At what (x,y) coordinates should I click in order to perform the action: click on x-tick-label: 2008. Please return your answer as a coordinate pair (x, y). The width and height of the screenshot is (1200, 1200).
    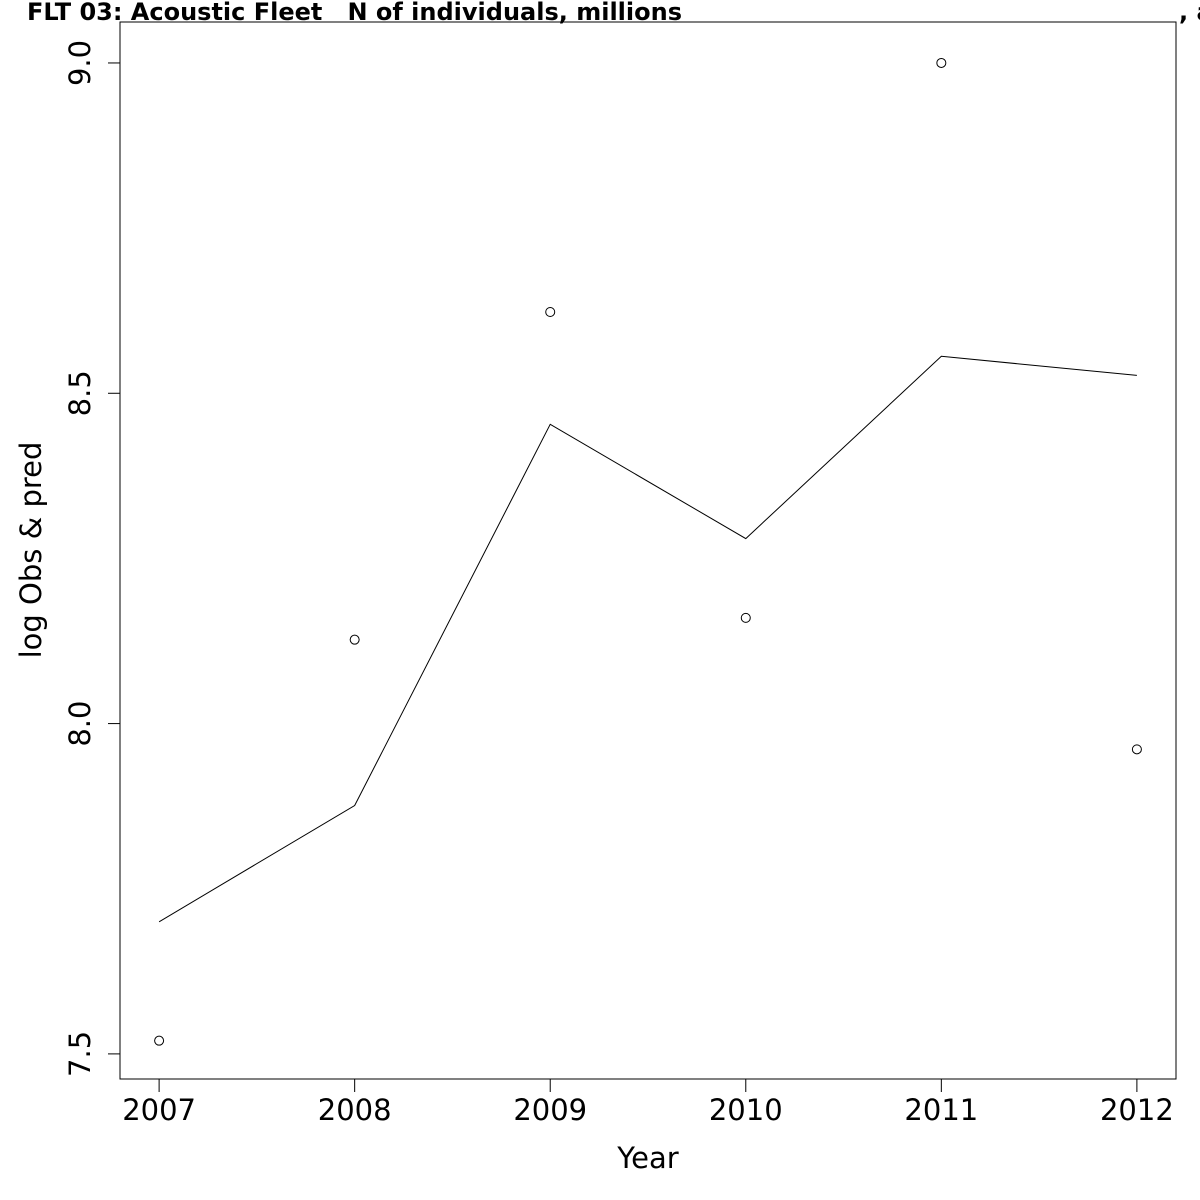
    Looking at the image, I should click on (355, 1110).